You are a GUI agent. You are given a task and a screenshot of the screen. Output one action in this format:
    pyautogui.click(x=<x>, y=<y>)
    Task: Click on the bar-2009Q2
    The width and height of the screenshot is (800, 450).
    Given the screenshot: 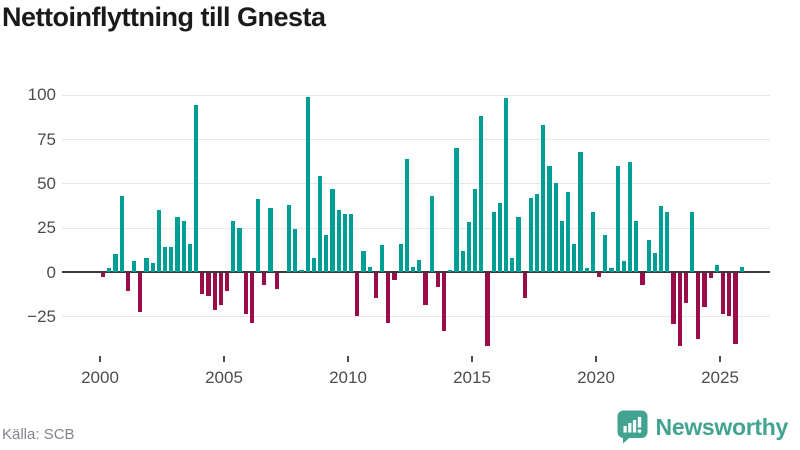 What is the action you would take?
    pyautogui.click(x=332, y=230)
    